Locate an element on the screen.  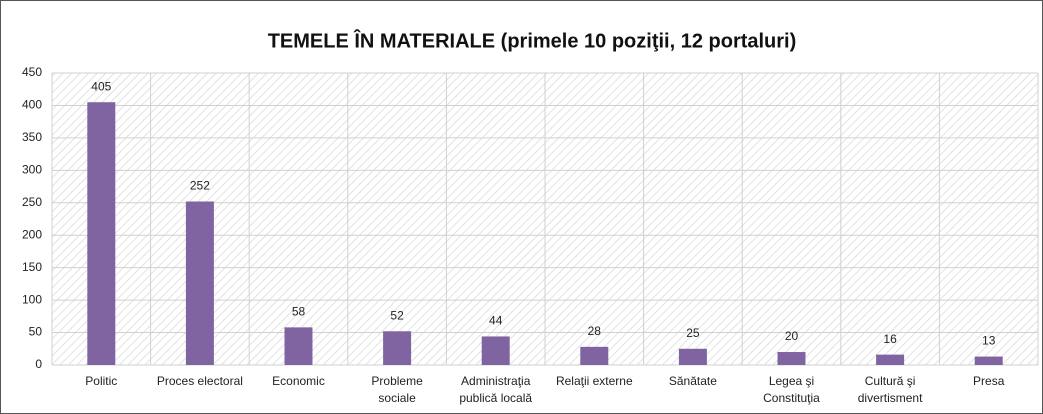
x-tick-label: Administraţia publică locală is located at coordinates (495, 389).